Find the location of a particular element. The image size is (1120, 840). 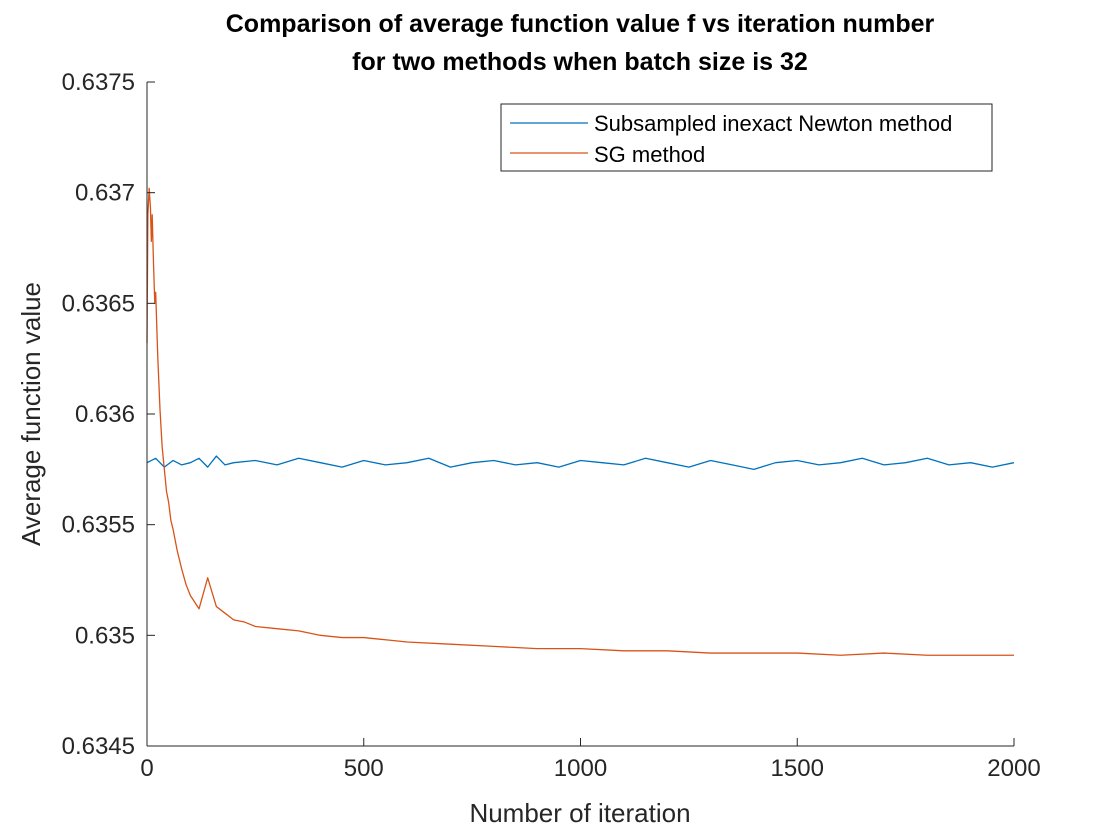

y-axis-label: Average function value is located at coordinates (31, 414).